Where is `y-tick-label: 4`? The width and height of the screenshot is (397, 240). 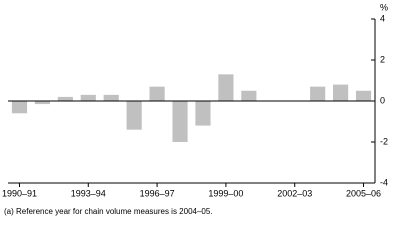 y-tick-label: 4 is located at coordinates (382, 18).